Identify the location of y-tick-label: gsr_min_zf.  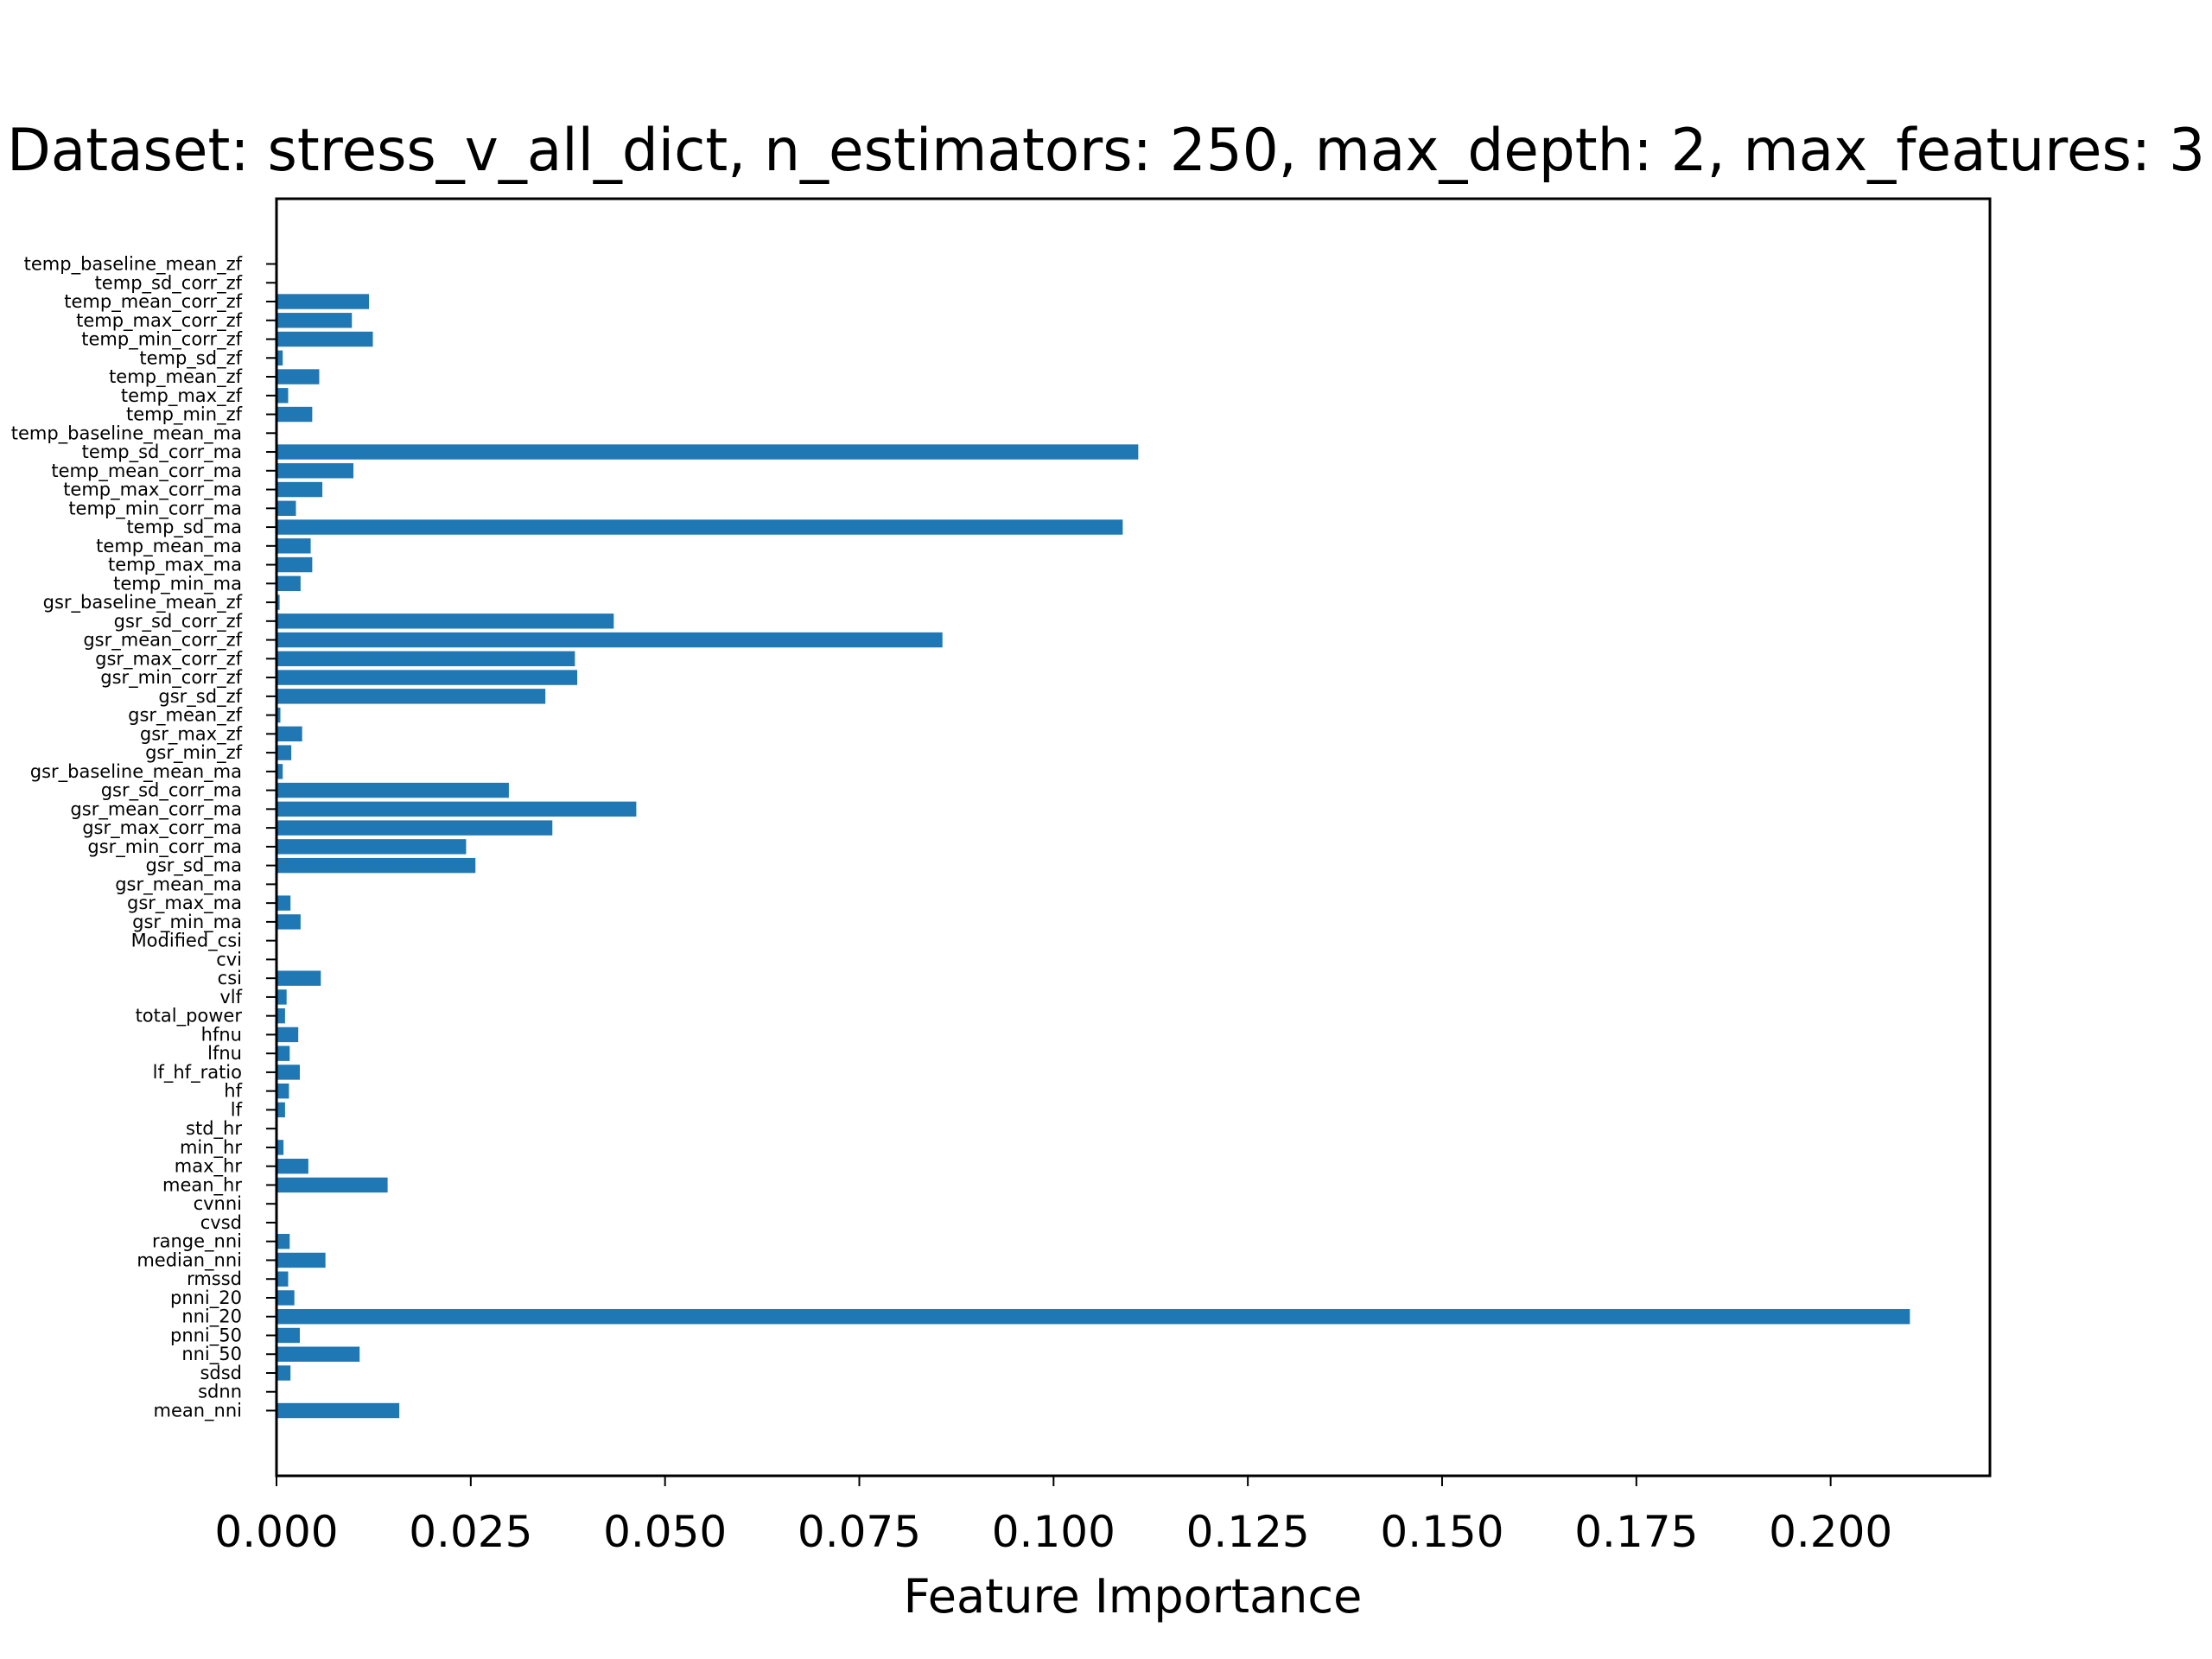
(194, 753).